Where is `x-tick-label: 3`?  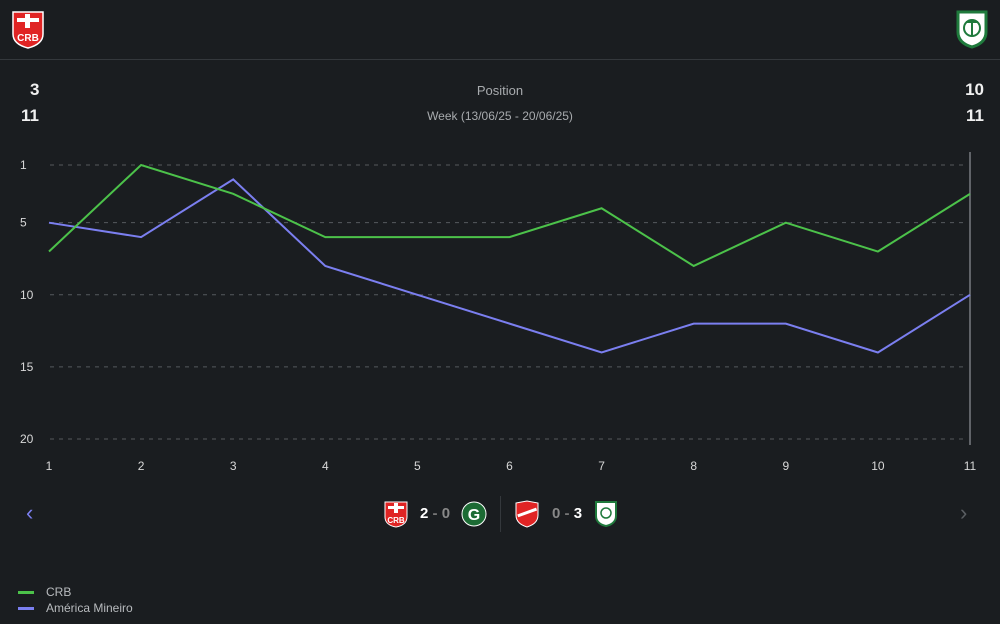
x-tick-label: 3 is located at coordinates (233, 466).